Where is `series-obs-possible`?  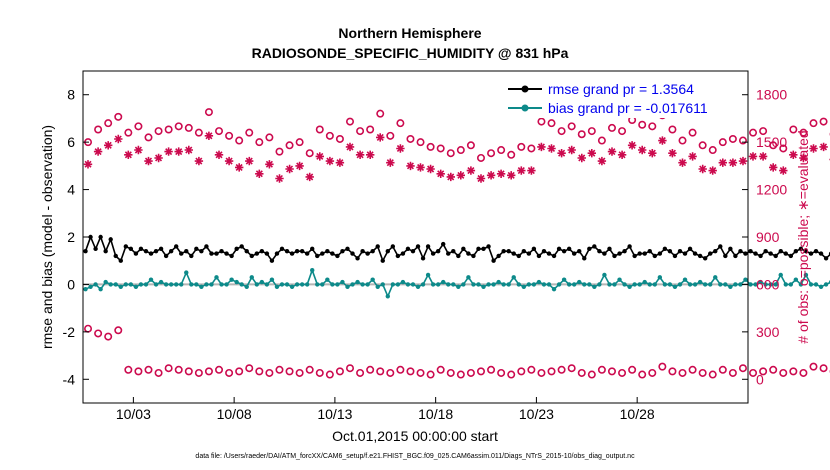 series-obs-possible is located at coordinates (457, 135).